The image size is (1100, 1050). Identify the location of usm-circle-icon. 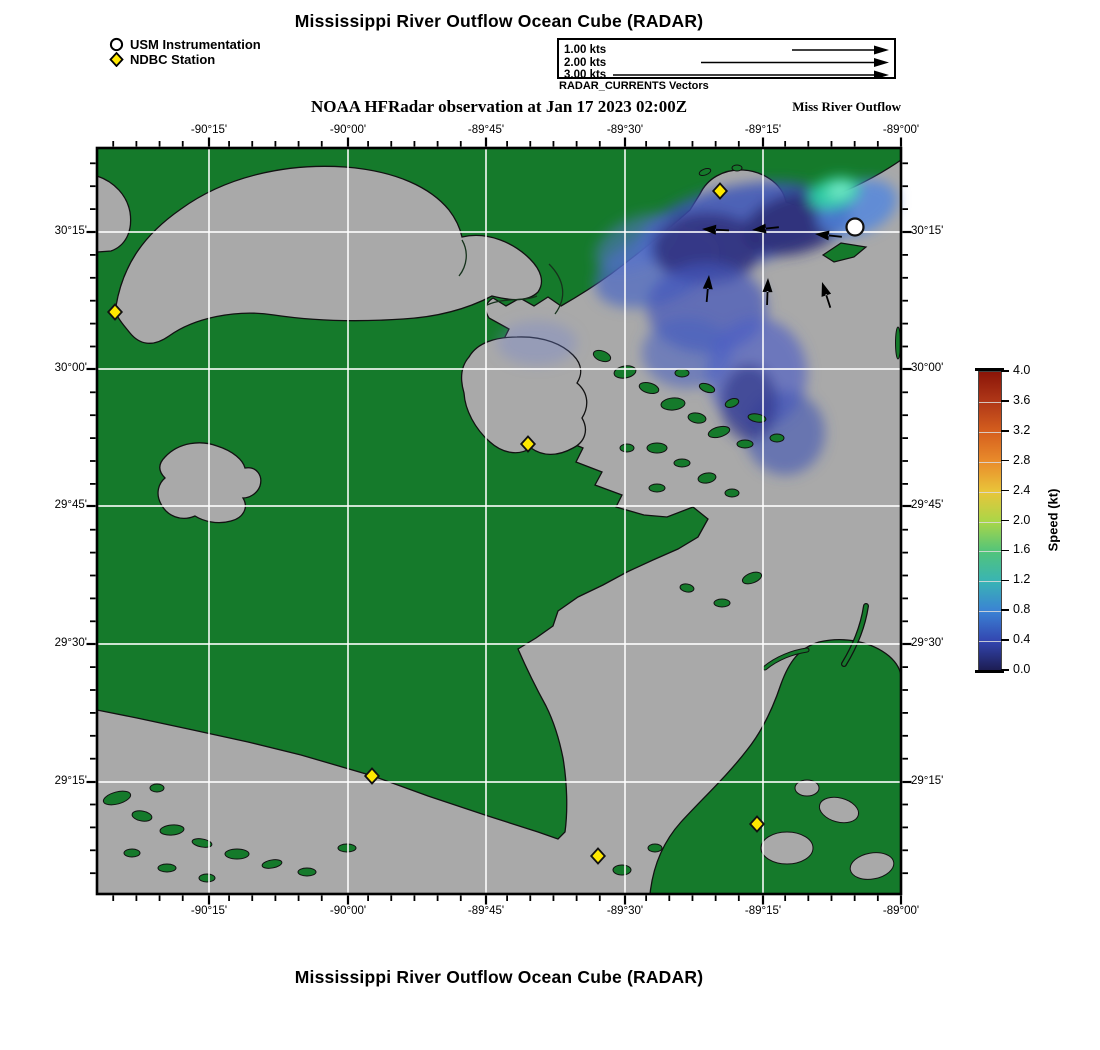
(116, 44).